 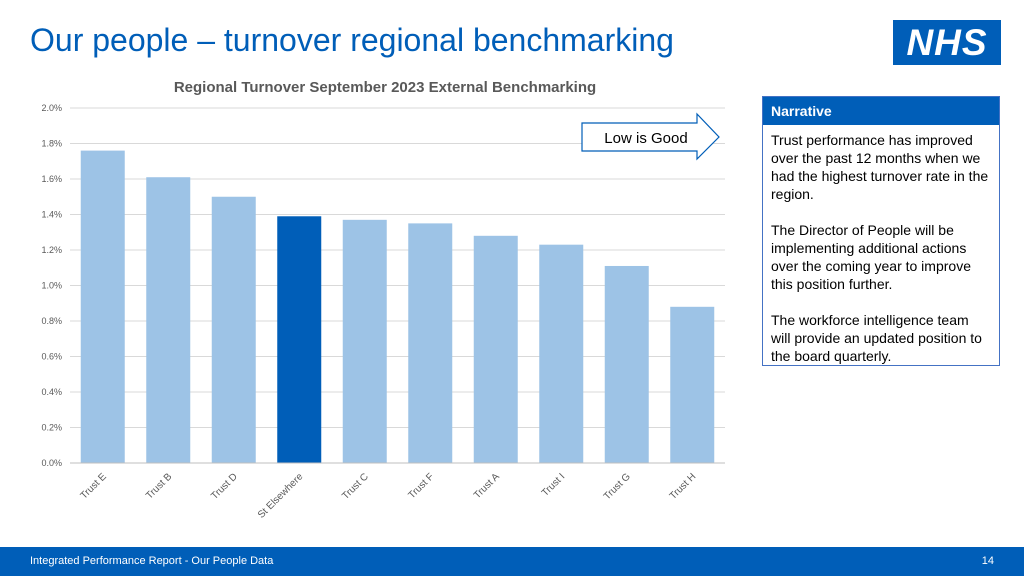 What do you see at coordinates (430, 343) in the screenshot?
I see `bar-trust-f` at bounding box center [430, 343].